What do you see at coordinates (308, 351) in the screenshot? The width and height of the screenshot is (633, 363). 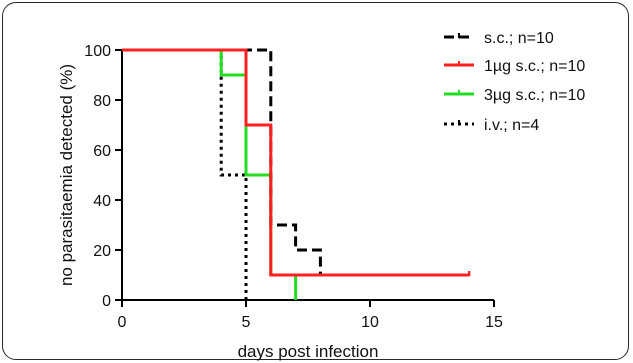 I see `x-axis-title: days post infection` at bounding box center [308, 351].